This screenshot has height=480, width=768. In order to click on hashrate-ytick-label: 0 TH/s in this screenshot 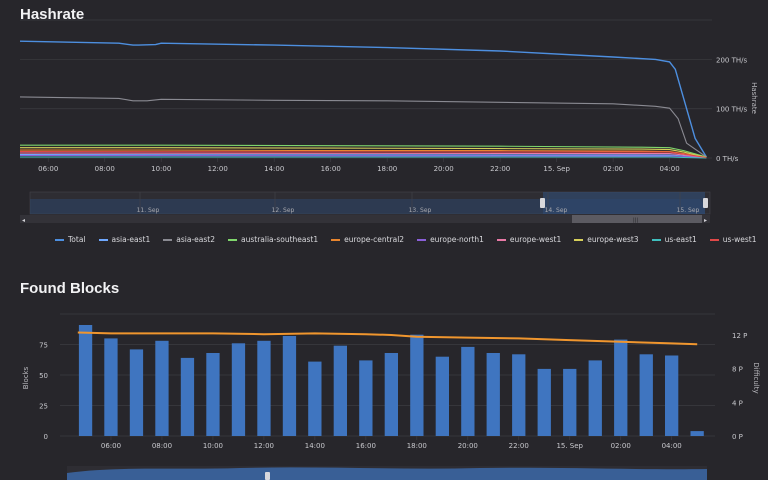, I will do `click(727, 159)`.